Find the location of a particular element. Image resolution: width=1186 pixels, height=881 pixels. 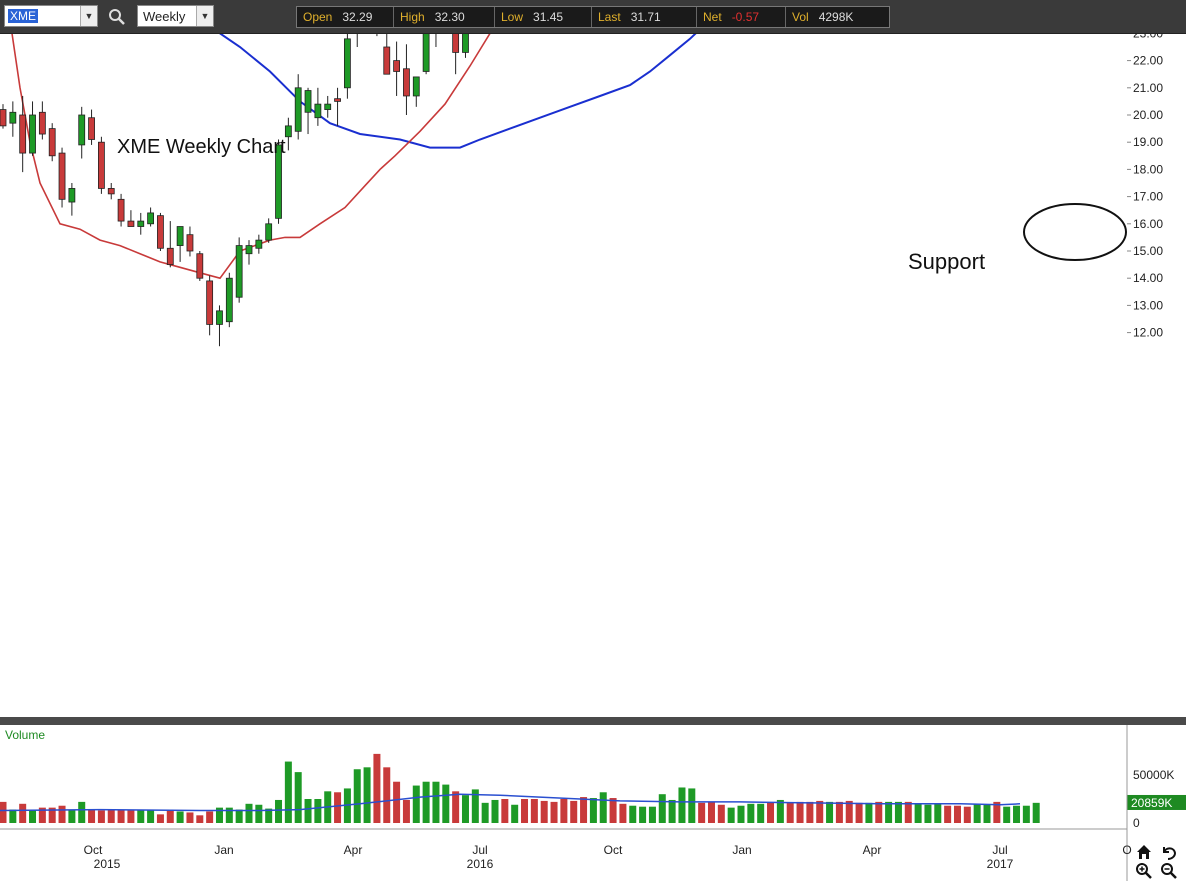

ma-red-line is located at coordinates (251, 157).